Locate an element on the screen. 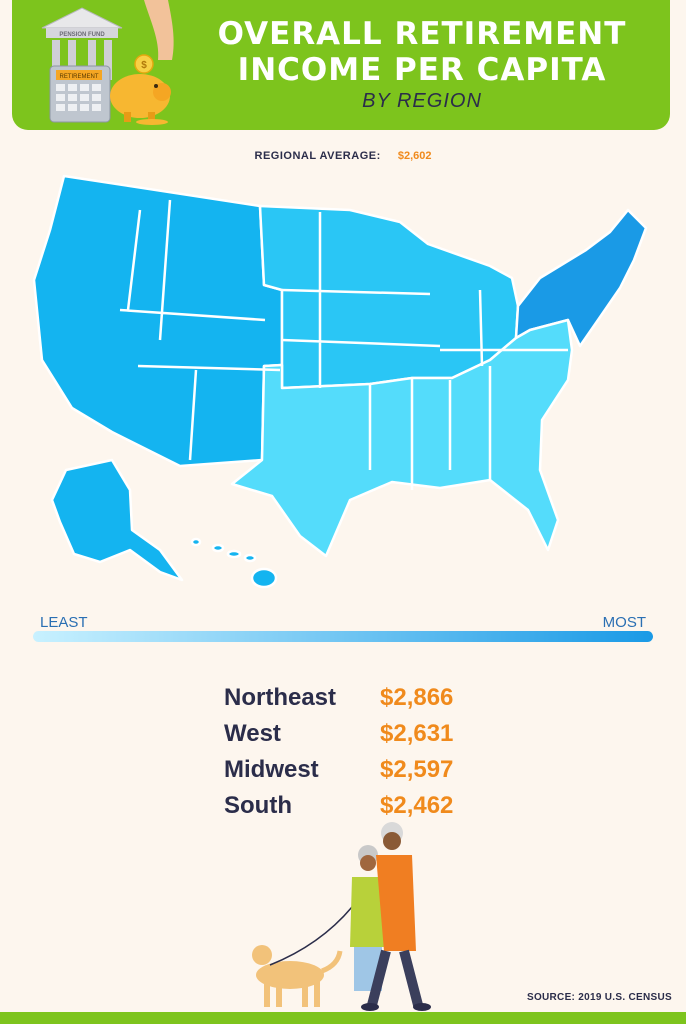 The height and width of the screenshot is (1024, 686). map-region-alaska is located at coordinates (117, 520).